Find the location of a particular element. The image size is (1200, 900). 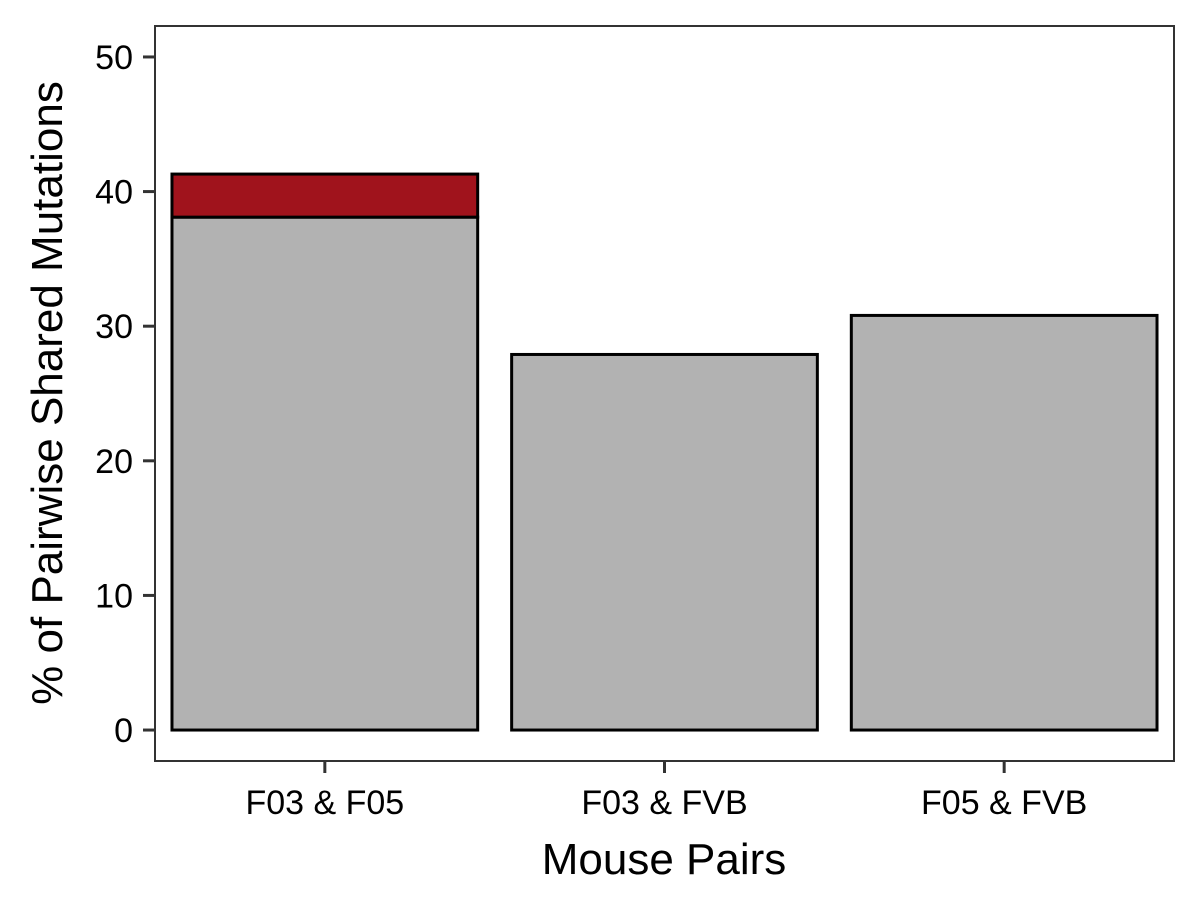

x-axis: F03 & F05 F03 & FVB F05 & FVB is located at coordinates (666, 791).